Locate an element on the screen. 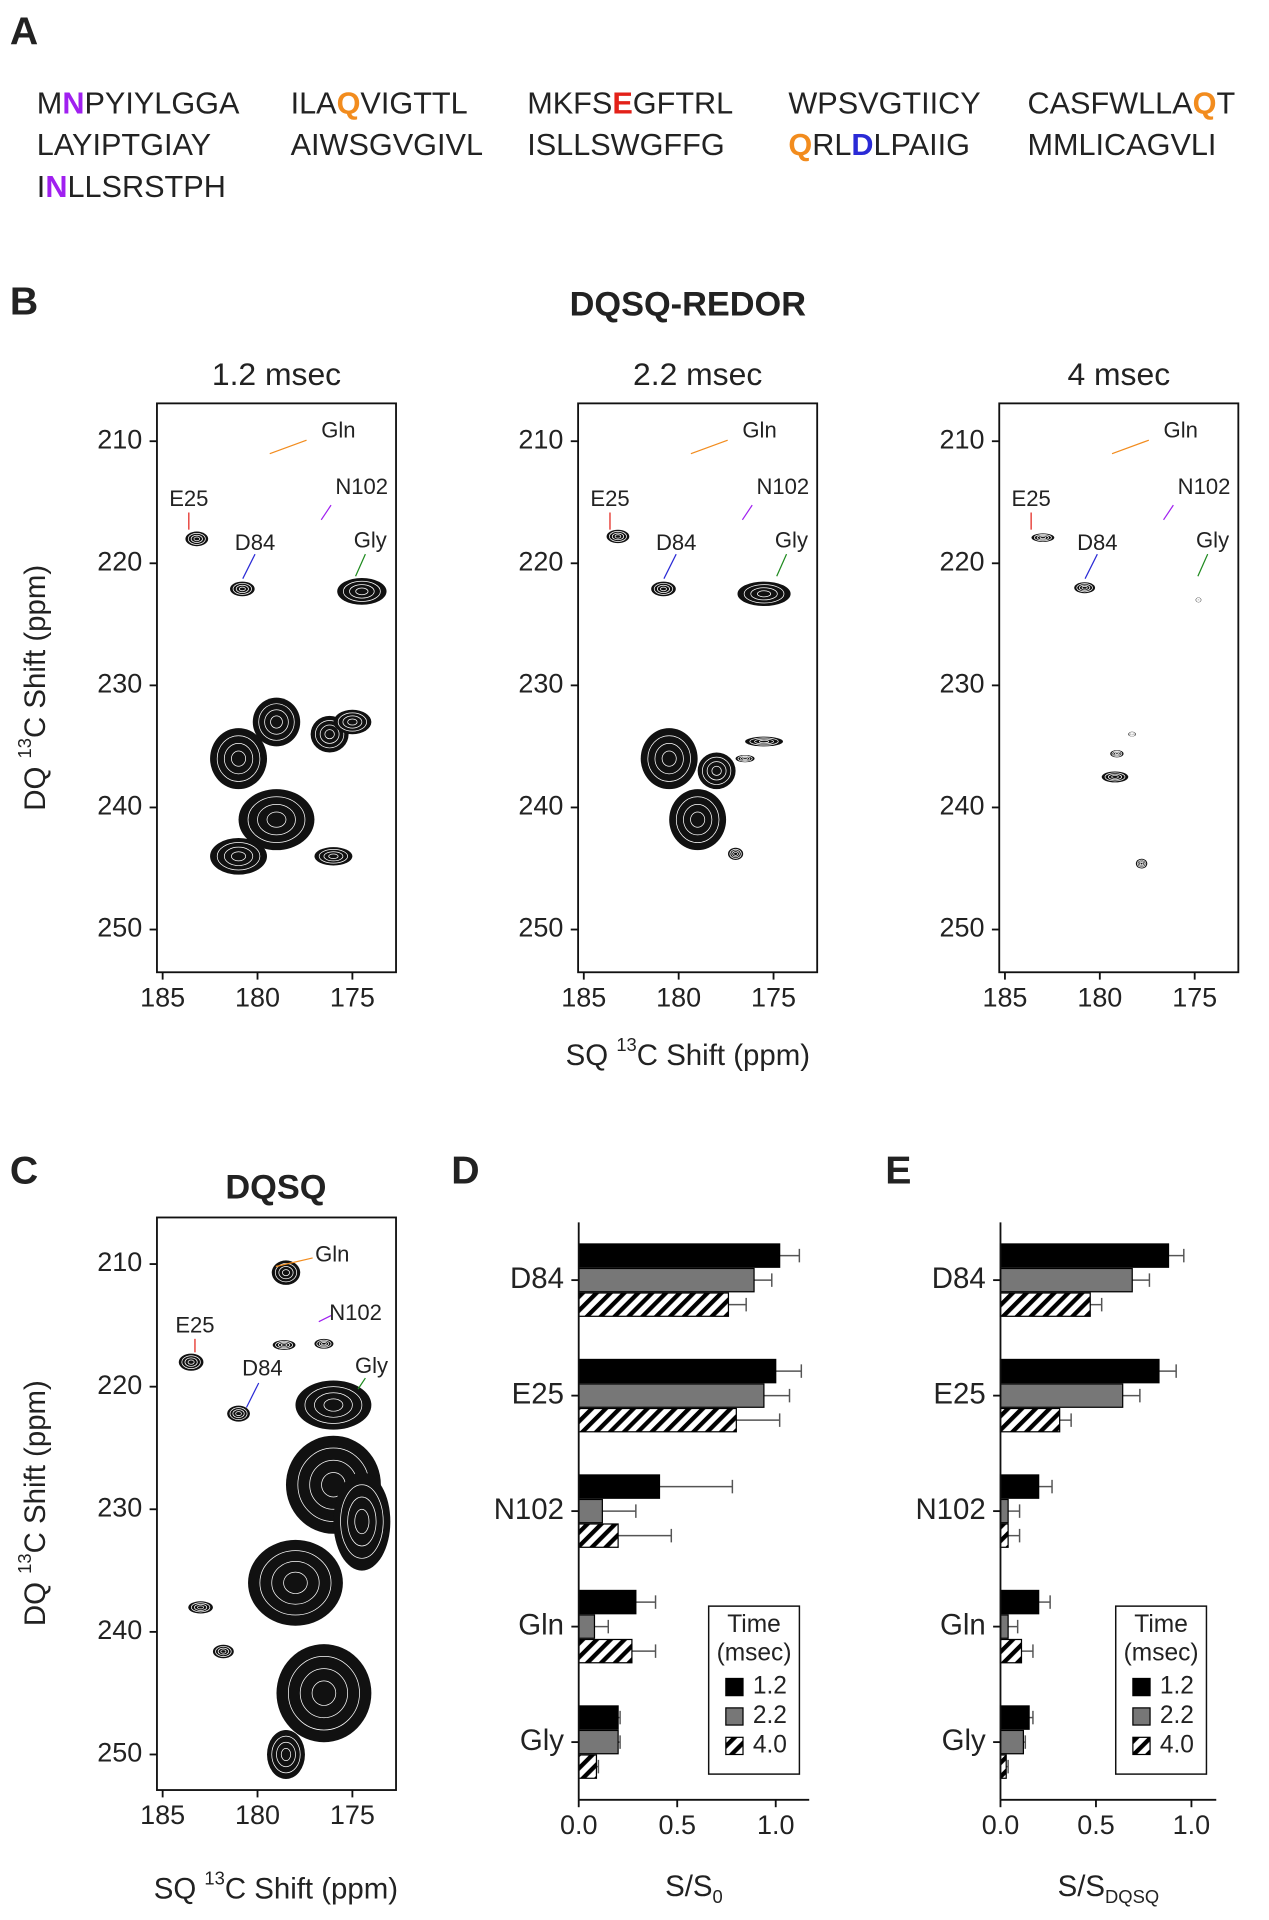 The image size is (1269, 1920). legend-title: (msec) is located at coordinates (1161, 1652).